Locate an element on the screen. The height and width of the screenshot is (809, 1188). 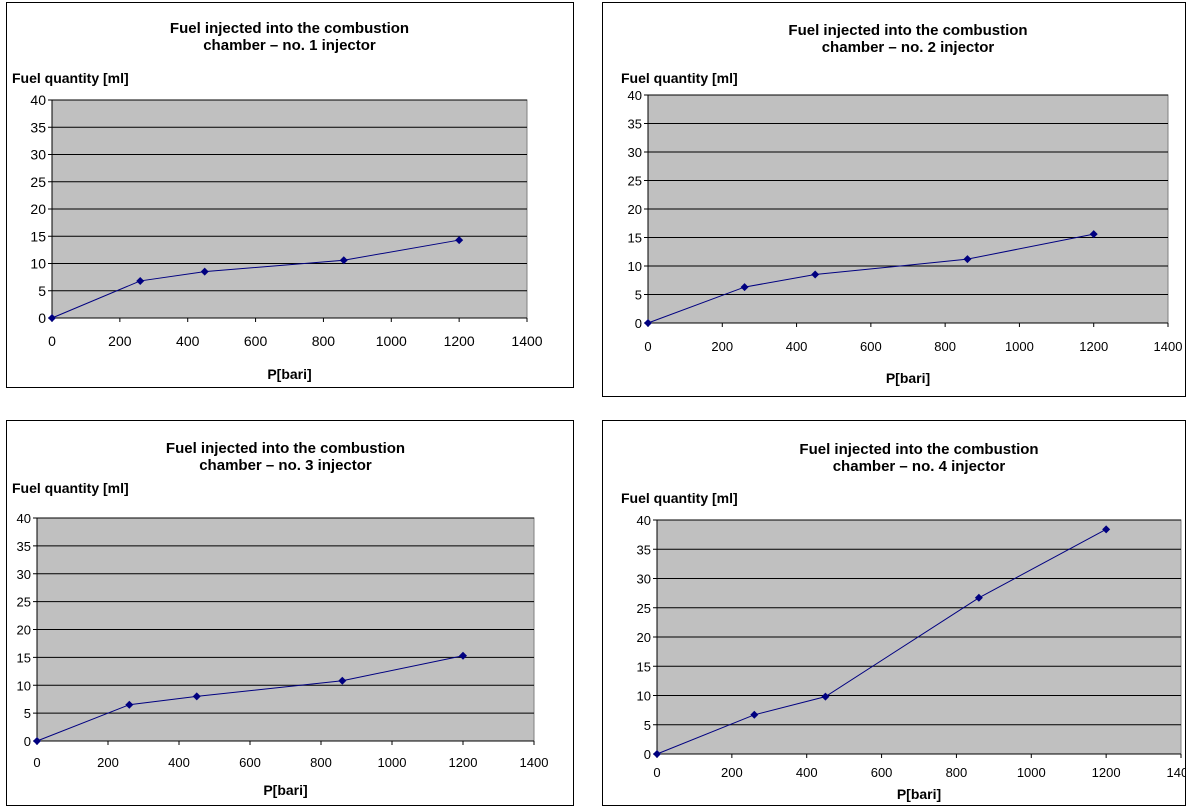
chart-title-line: chamber – no. 2 injector is located at coordinates (908, 47).